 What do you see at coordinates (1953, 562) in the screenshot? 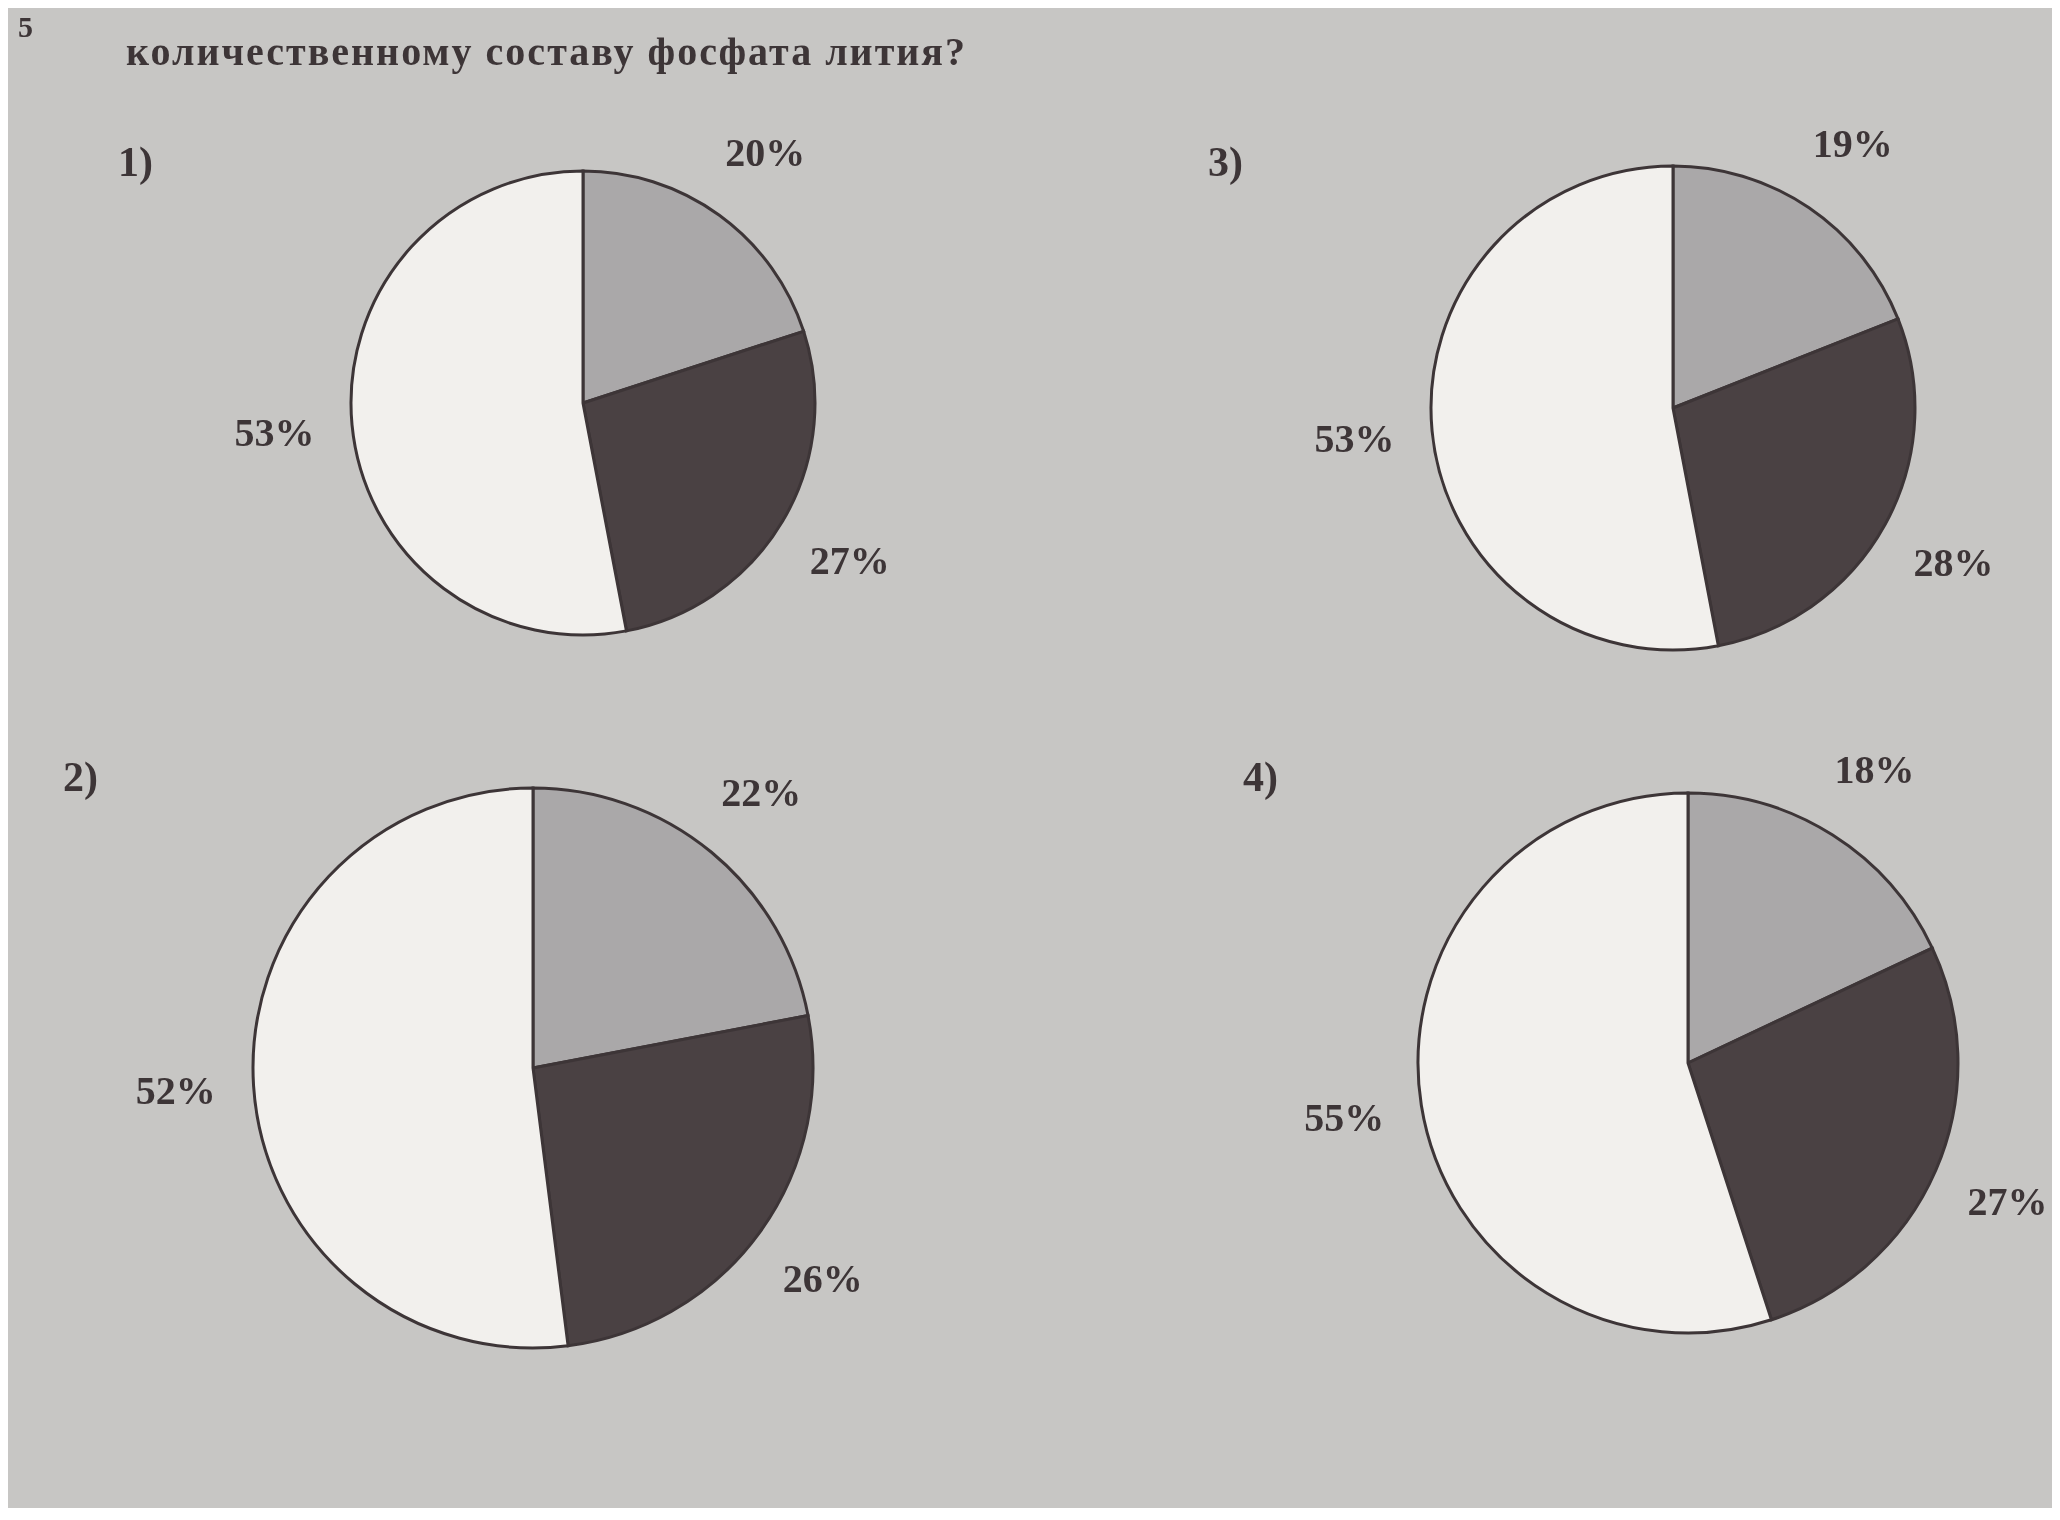
I see `data-label: 28%` at bounding box center [1953, 562].